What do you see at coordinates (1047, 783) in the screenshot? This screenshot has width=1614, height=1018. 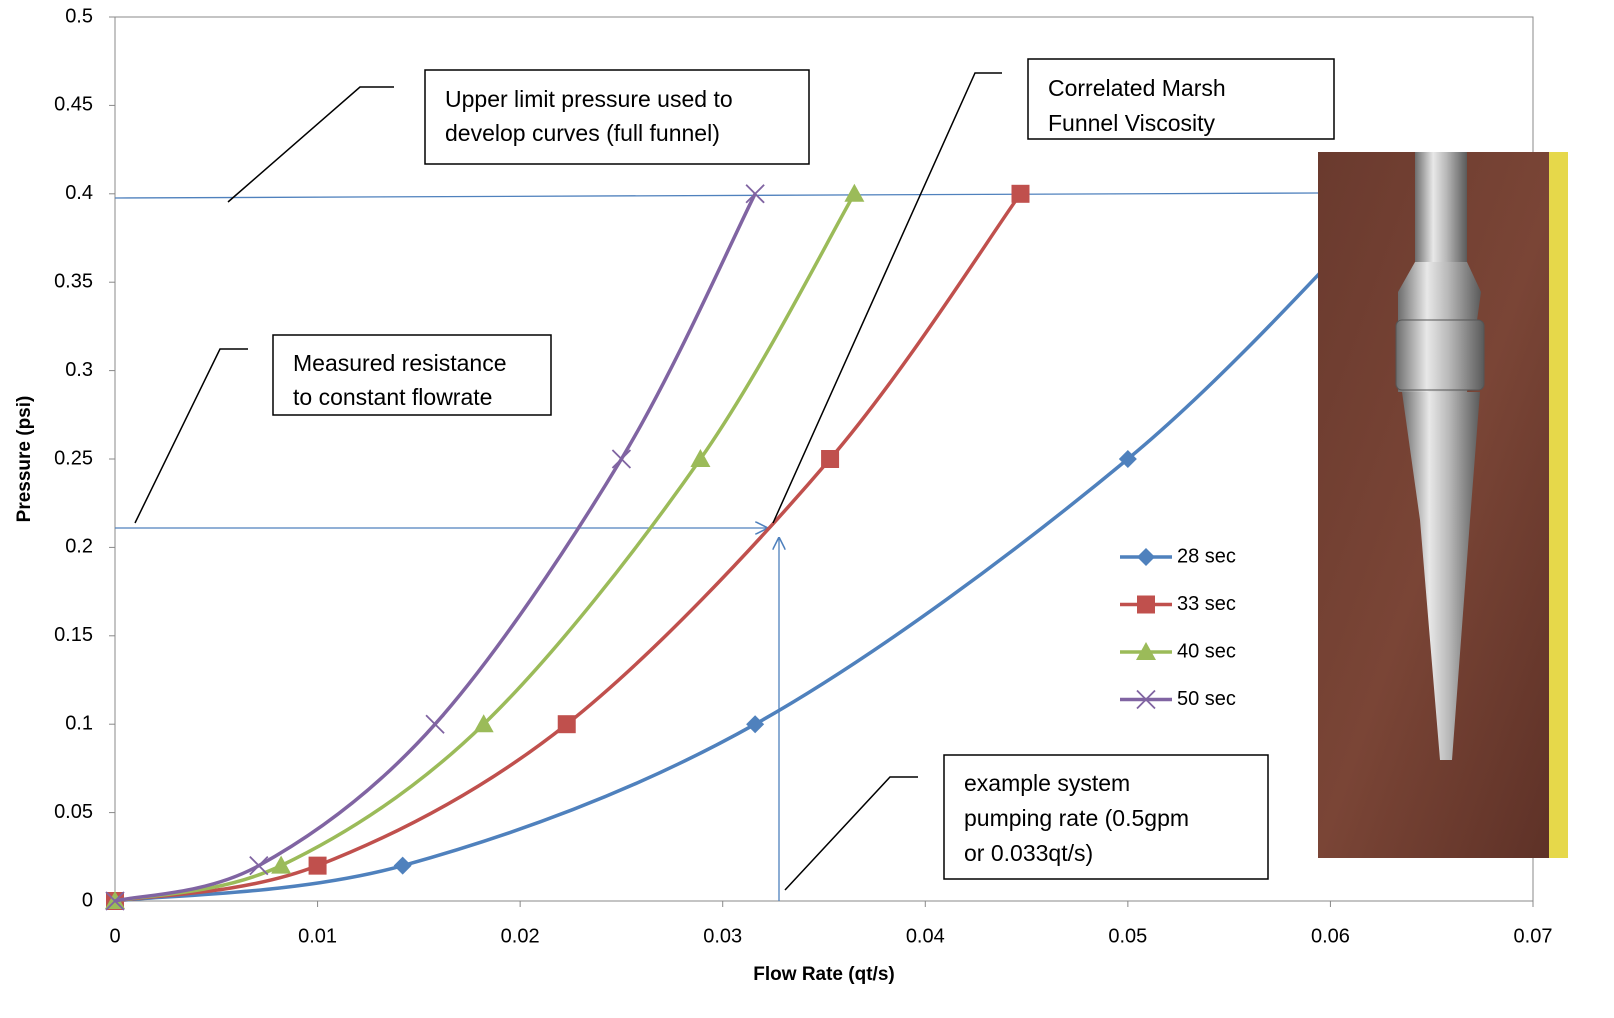 I see `annotation: example system` at bounding box center [1047, 783].